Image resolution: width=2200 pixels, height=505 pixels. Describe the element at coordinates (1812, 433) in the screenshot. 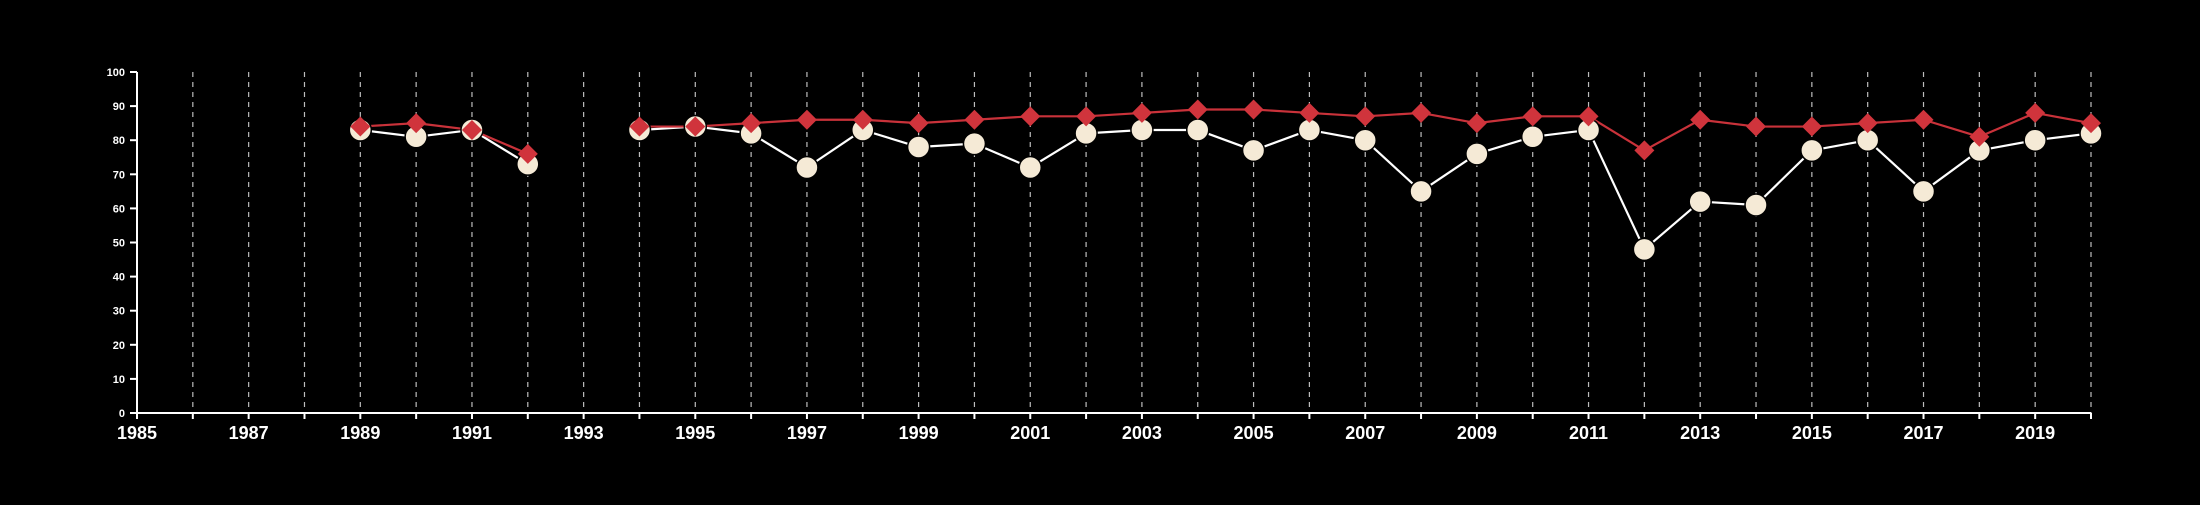

I see `x-tick-label-2015: 2015` at that location.